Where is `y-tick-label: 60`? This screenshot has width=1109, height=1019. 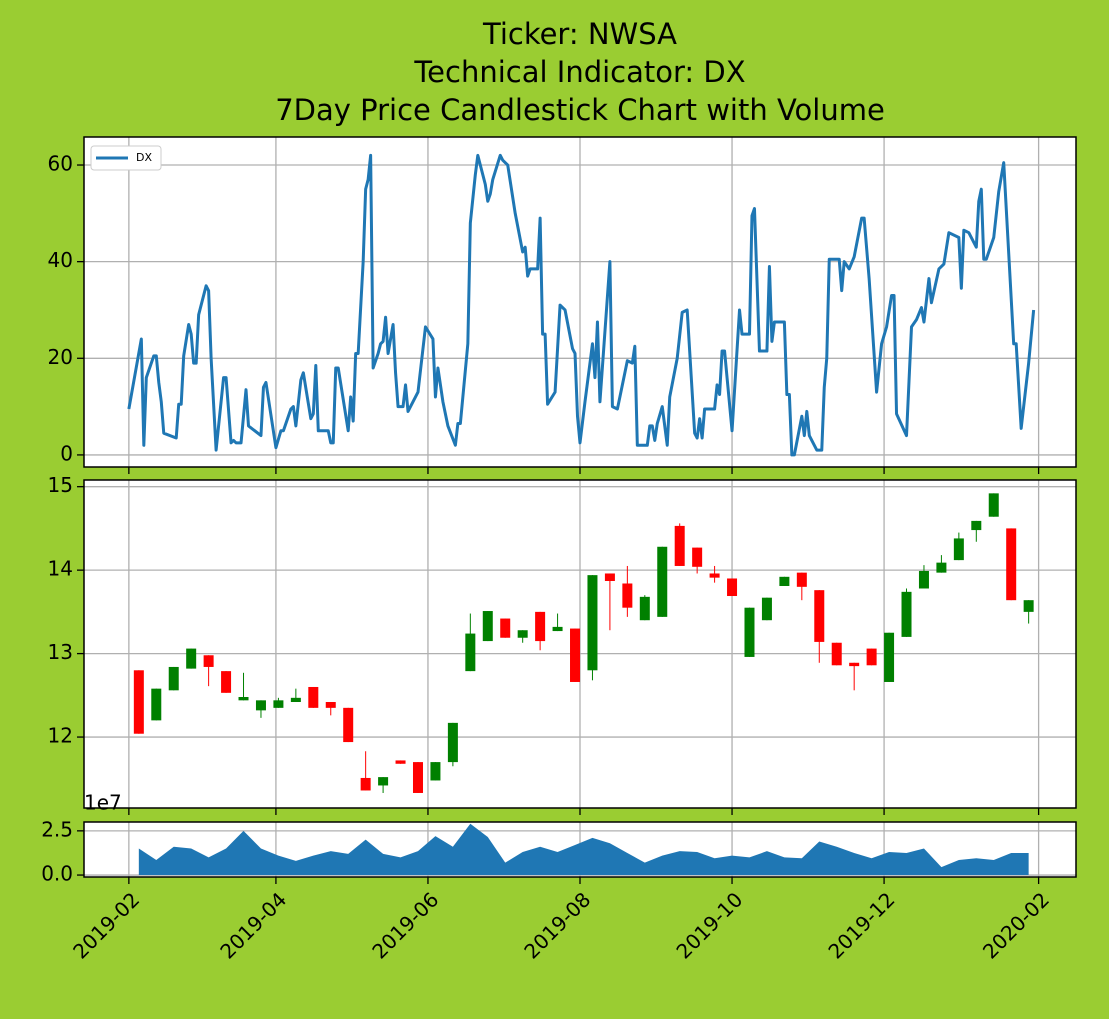
y-tick-label: 60 is located at coordinates (60, 164).